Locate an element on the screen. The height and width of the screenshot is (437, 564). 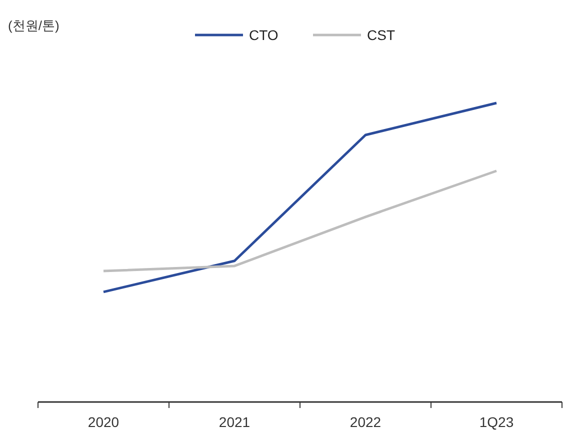
text: (천원/톤) is located at coordinates (34, 25).